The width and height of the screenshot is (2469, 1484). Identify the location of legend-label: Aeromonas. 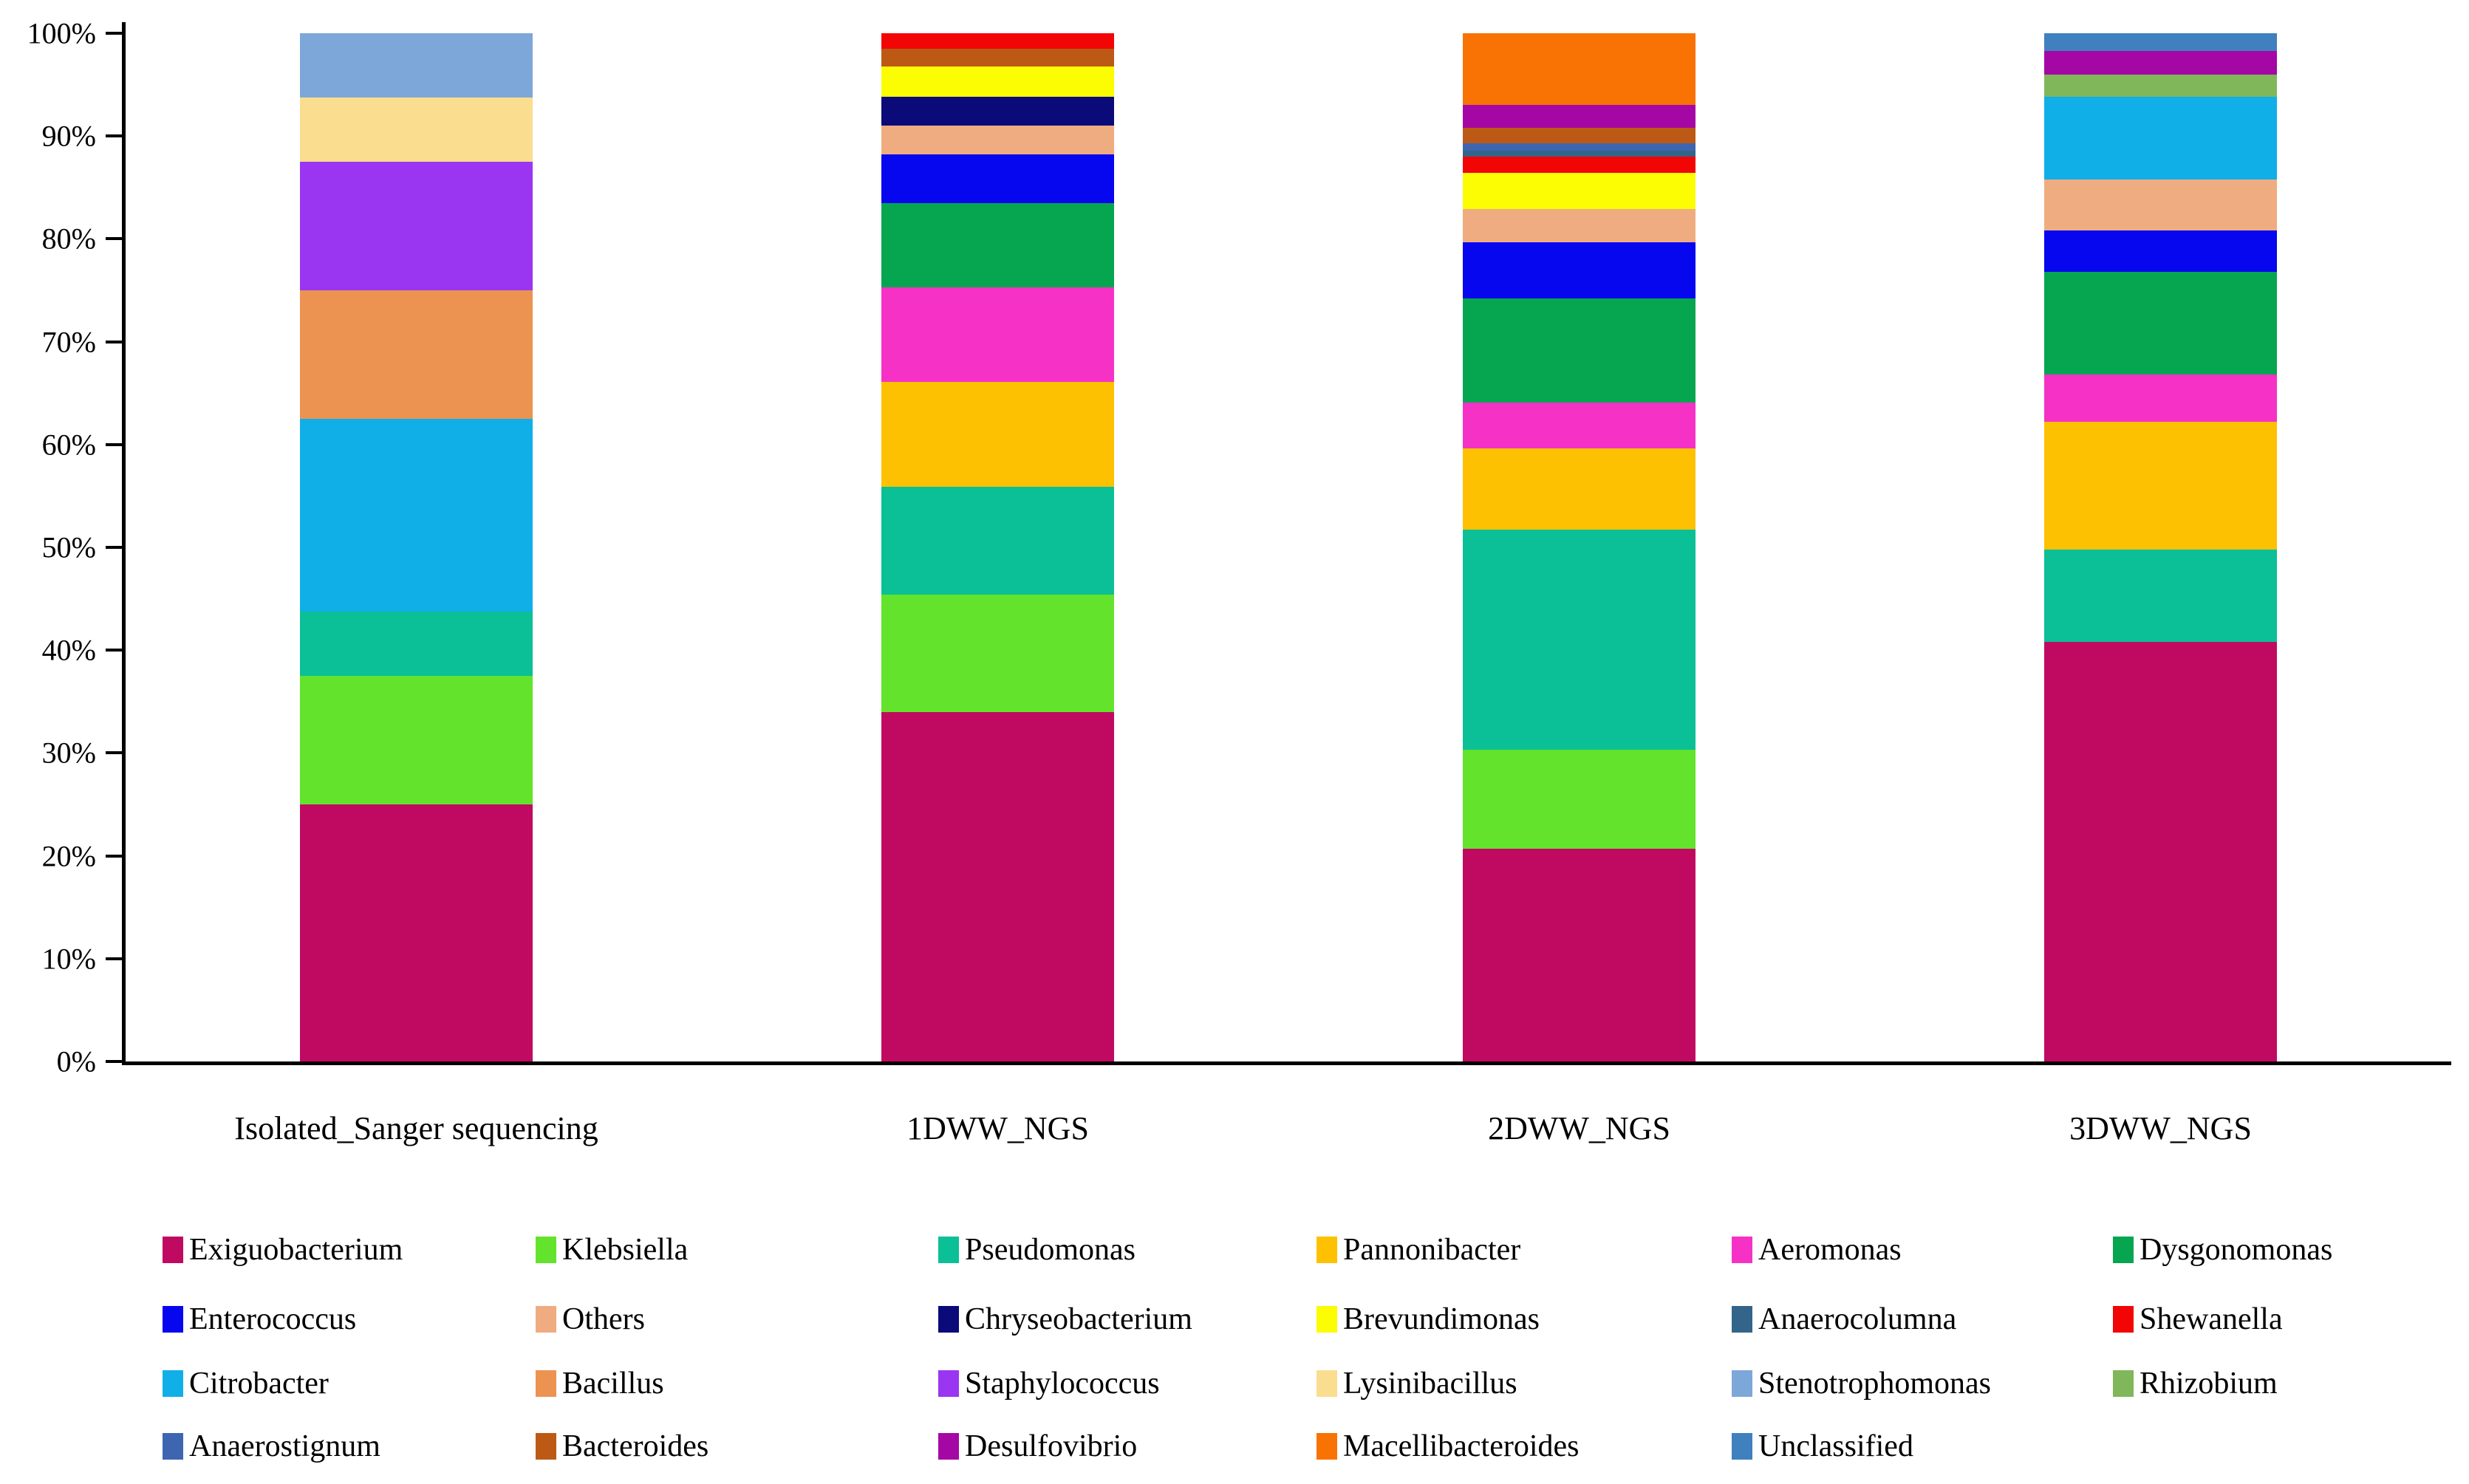
(1830, 1250).